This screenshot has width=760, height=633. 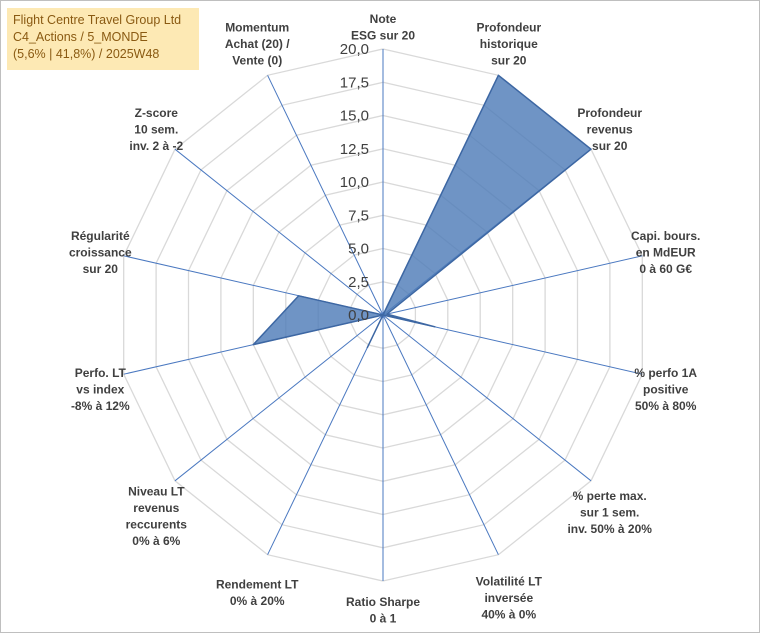 I want to click on axis-label-line: croissance, so click(x=100, y=253).